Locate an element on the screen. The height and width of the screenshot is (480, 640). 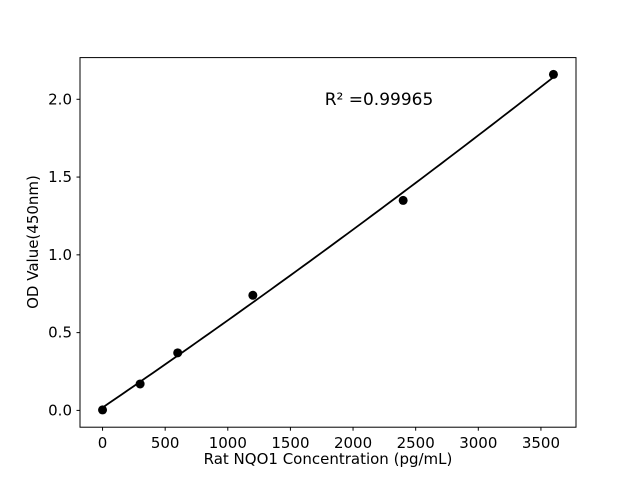
x-axis-label: Rat NQO1 Concentration (pg/mL) is located at coordinates (328, 459).